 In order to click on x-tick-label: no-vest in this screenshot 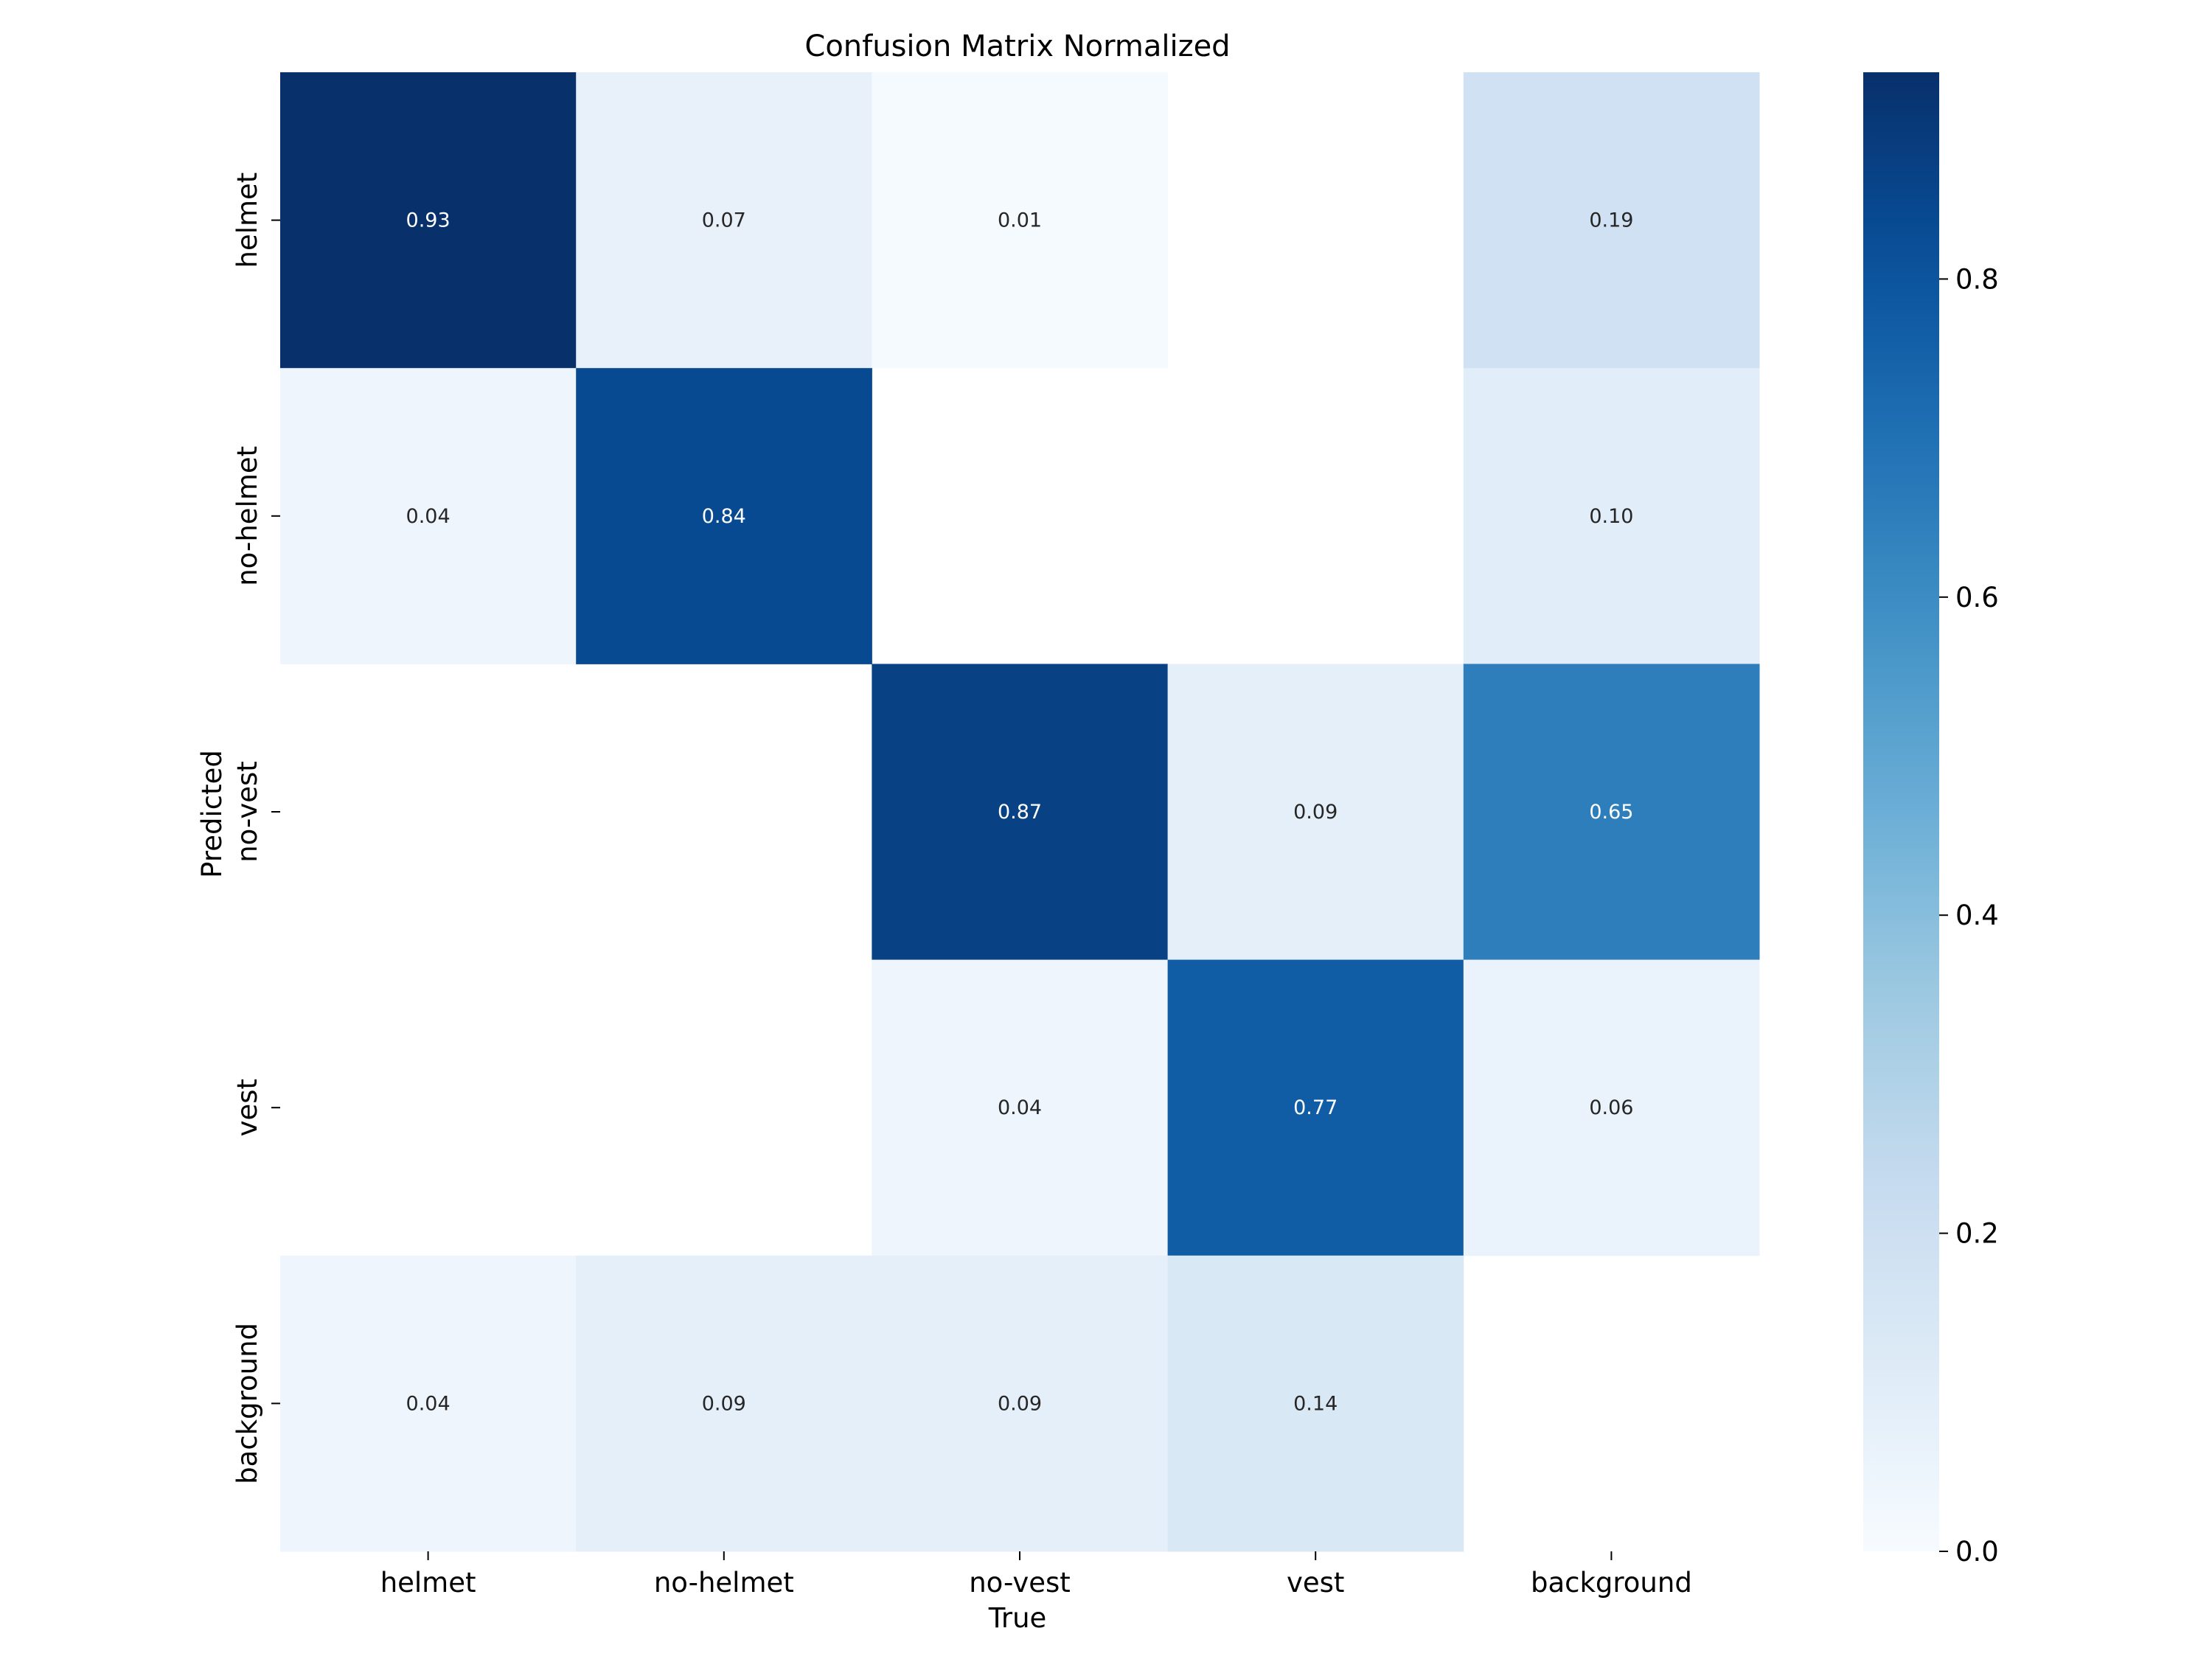, I will do `click(1020, 1583)`.